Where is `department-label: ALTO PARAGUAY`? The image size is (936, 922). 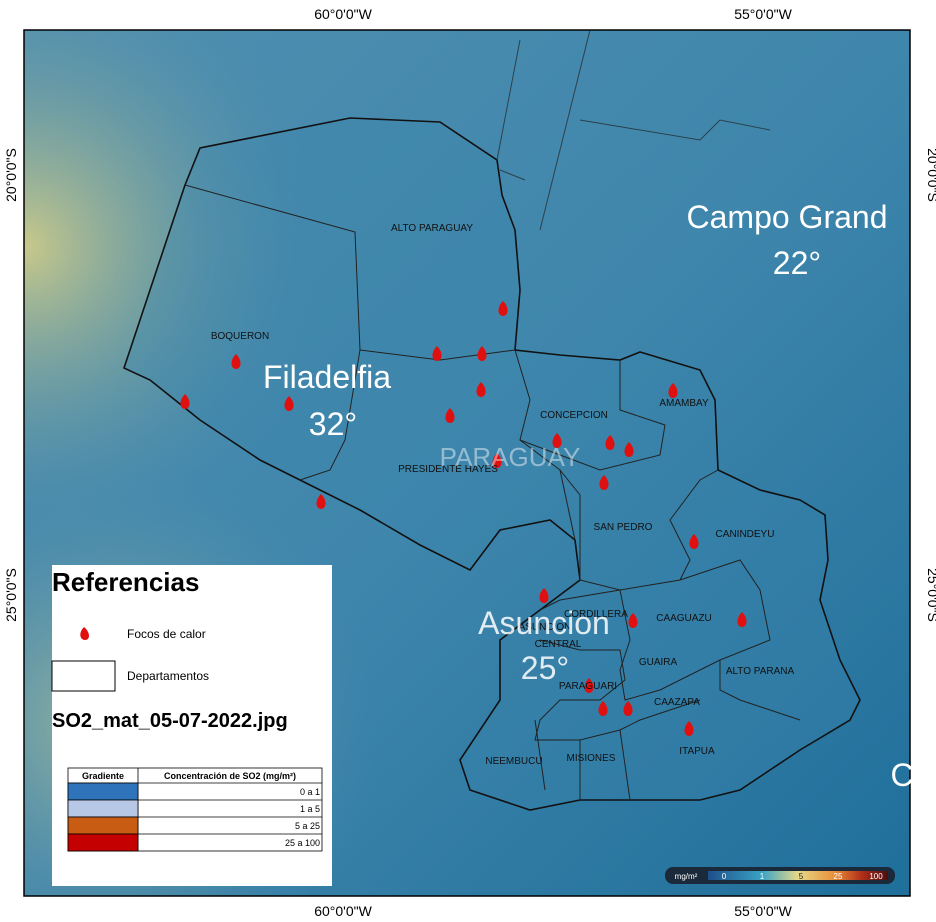 department-label: ALTO PARAGUAY is located at coordinates (432, 228).